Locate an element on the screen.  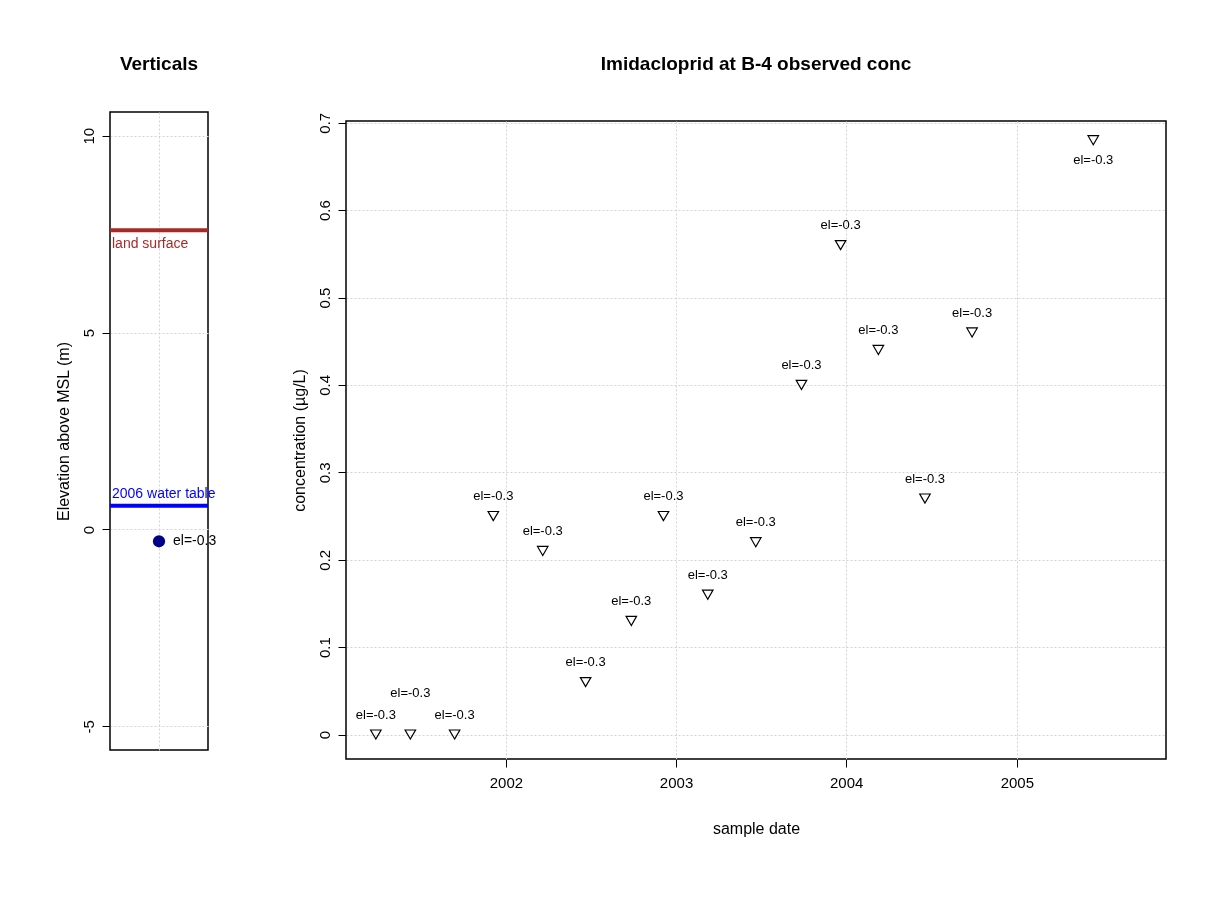
x-tick-label: 2004 is located at coordinates (847, 782).